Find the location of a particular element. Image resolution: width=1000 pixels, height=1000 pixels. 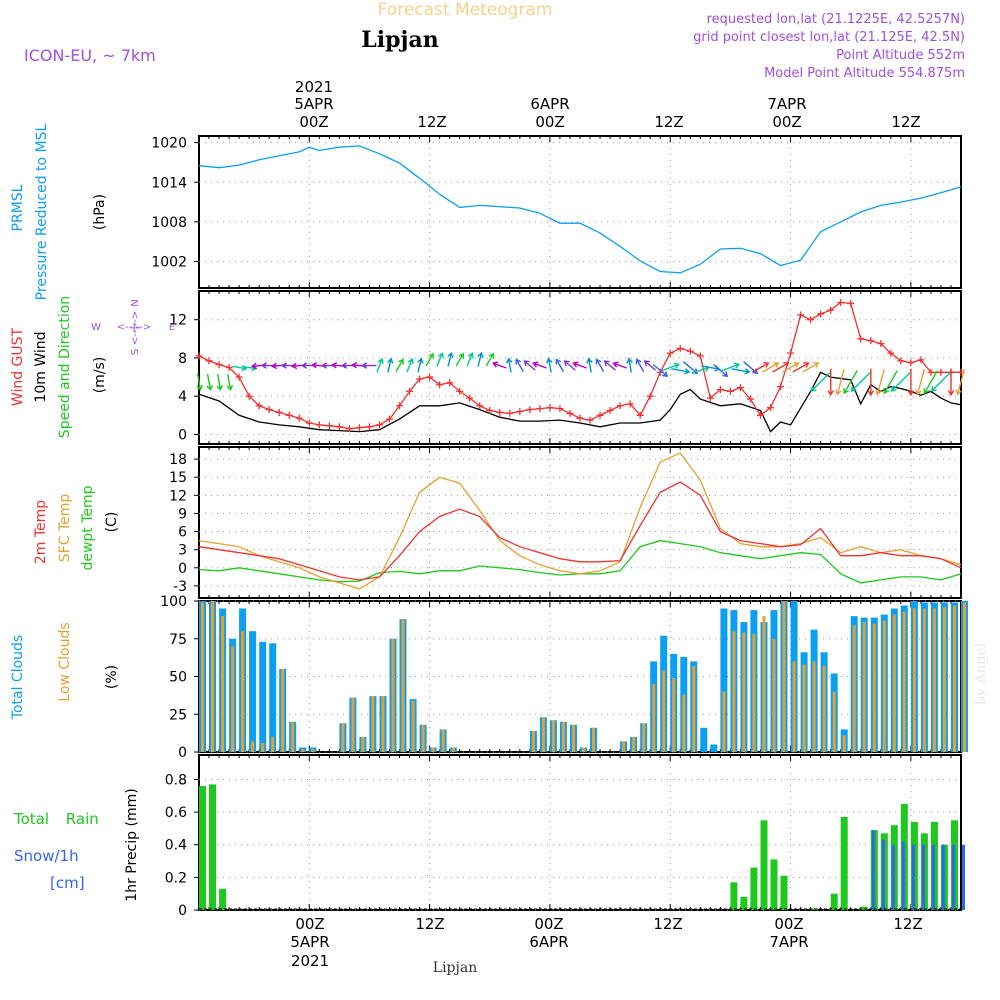

y-tick-label: 6 is located at coordinates (182, 533).